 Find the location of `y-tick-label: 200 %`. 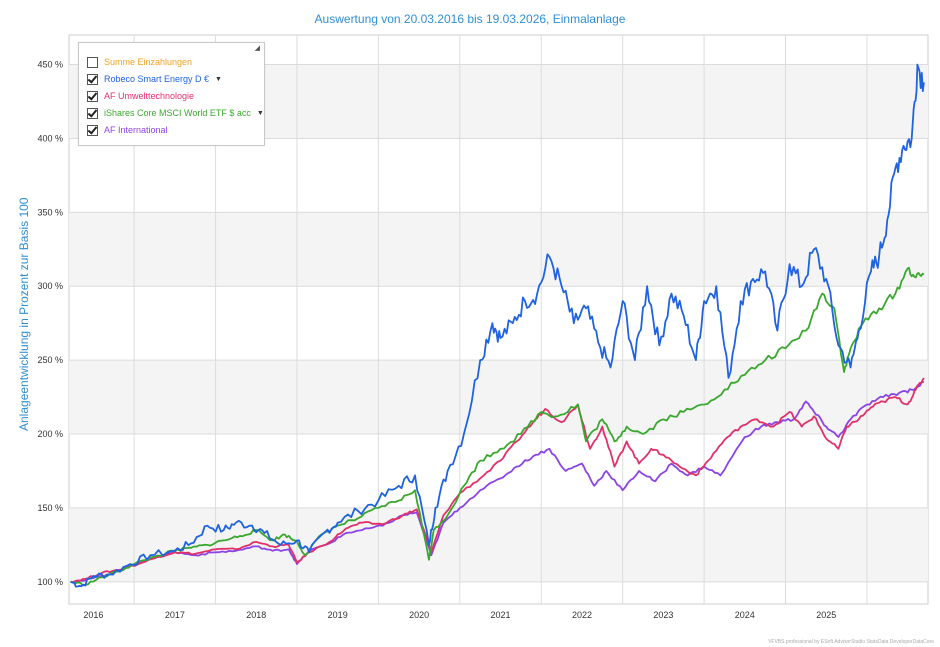

y-tick-label: 200 % is located at coordinates (50, 434).